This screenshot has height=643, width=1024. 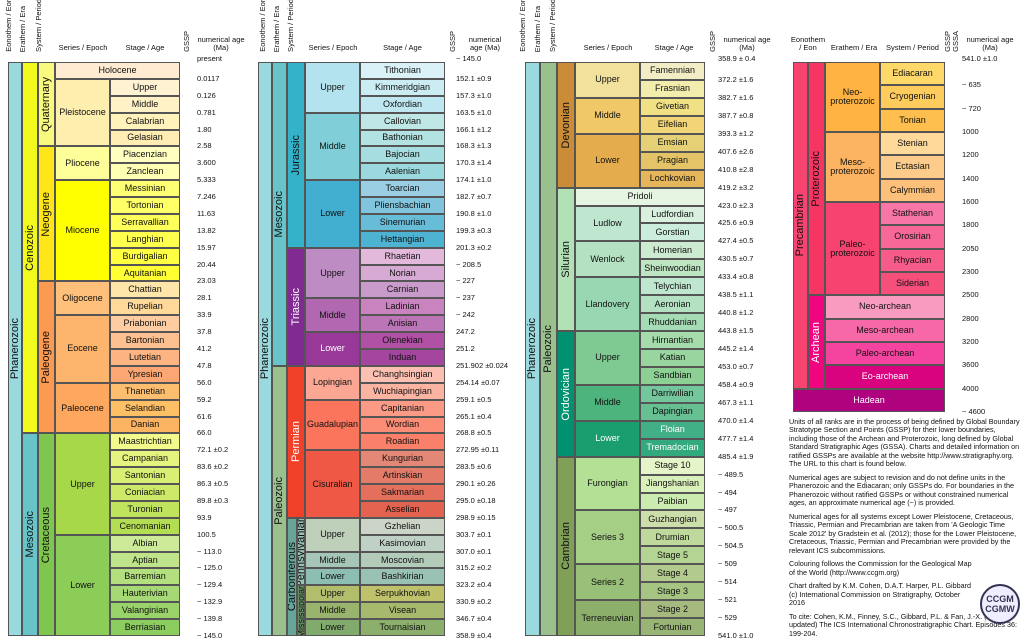 What do you see at coordinates (145, 560) in the screenshot?
I see `unit-box: Aptian` at bounding box center [145, 560].